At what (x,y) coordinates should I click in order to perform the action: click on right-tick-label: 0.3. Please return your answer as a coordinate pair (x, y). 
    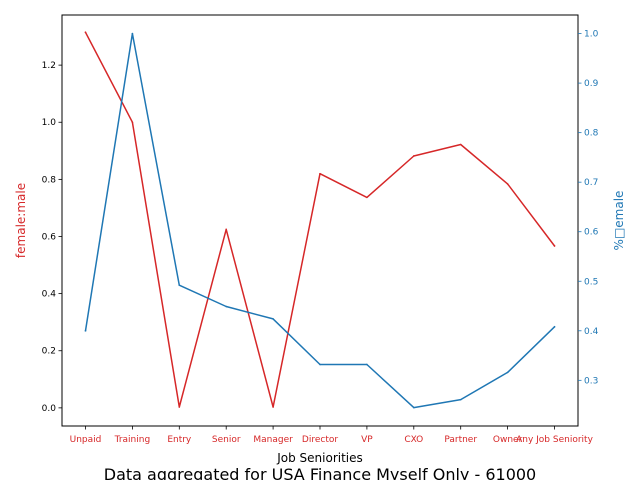
    Looking at the image, I should click on (591, 381).